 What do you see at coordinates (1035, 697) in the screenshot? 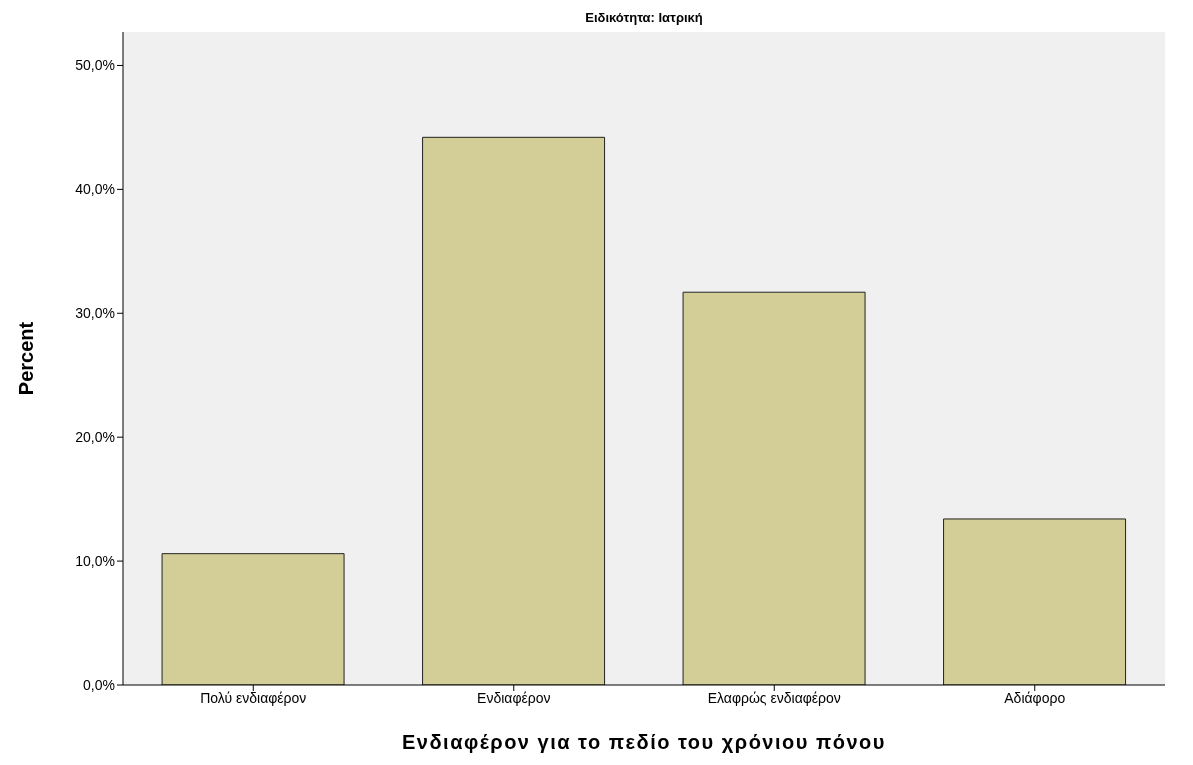
I see `x-tick-label: Αδιάφορο` at bounding box center [1035, 697].